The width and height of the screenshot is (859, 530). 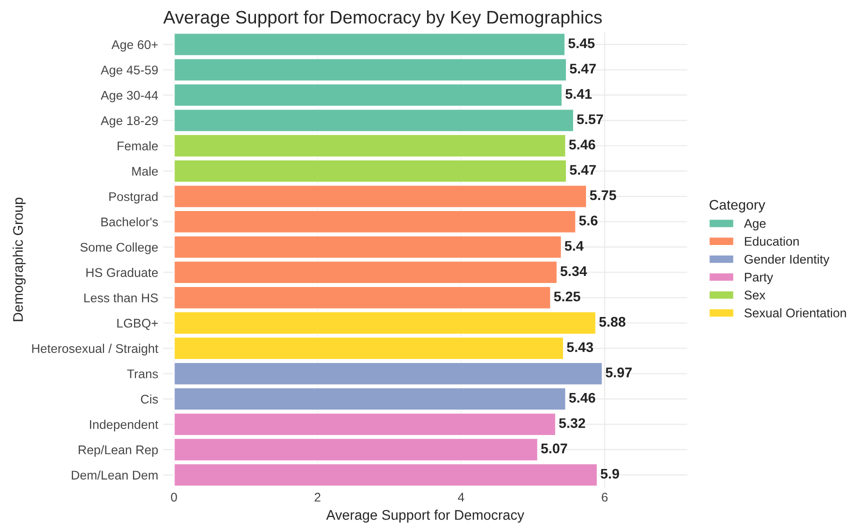 What do you see at coordinates (572, 423) in the screenshot?
I see `data-label: 5.32` at bounding box center [572, 423].